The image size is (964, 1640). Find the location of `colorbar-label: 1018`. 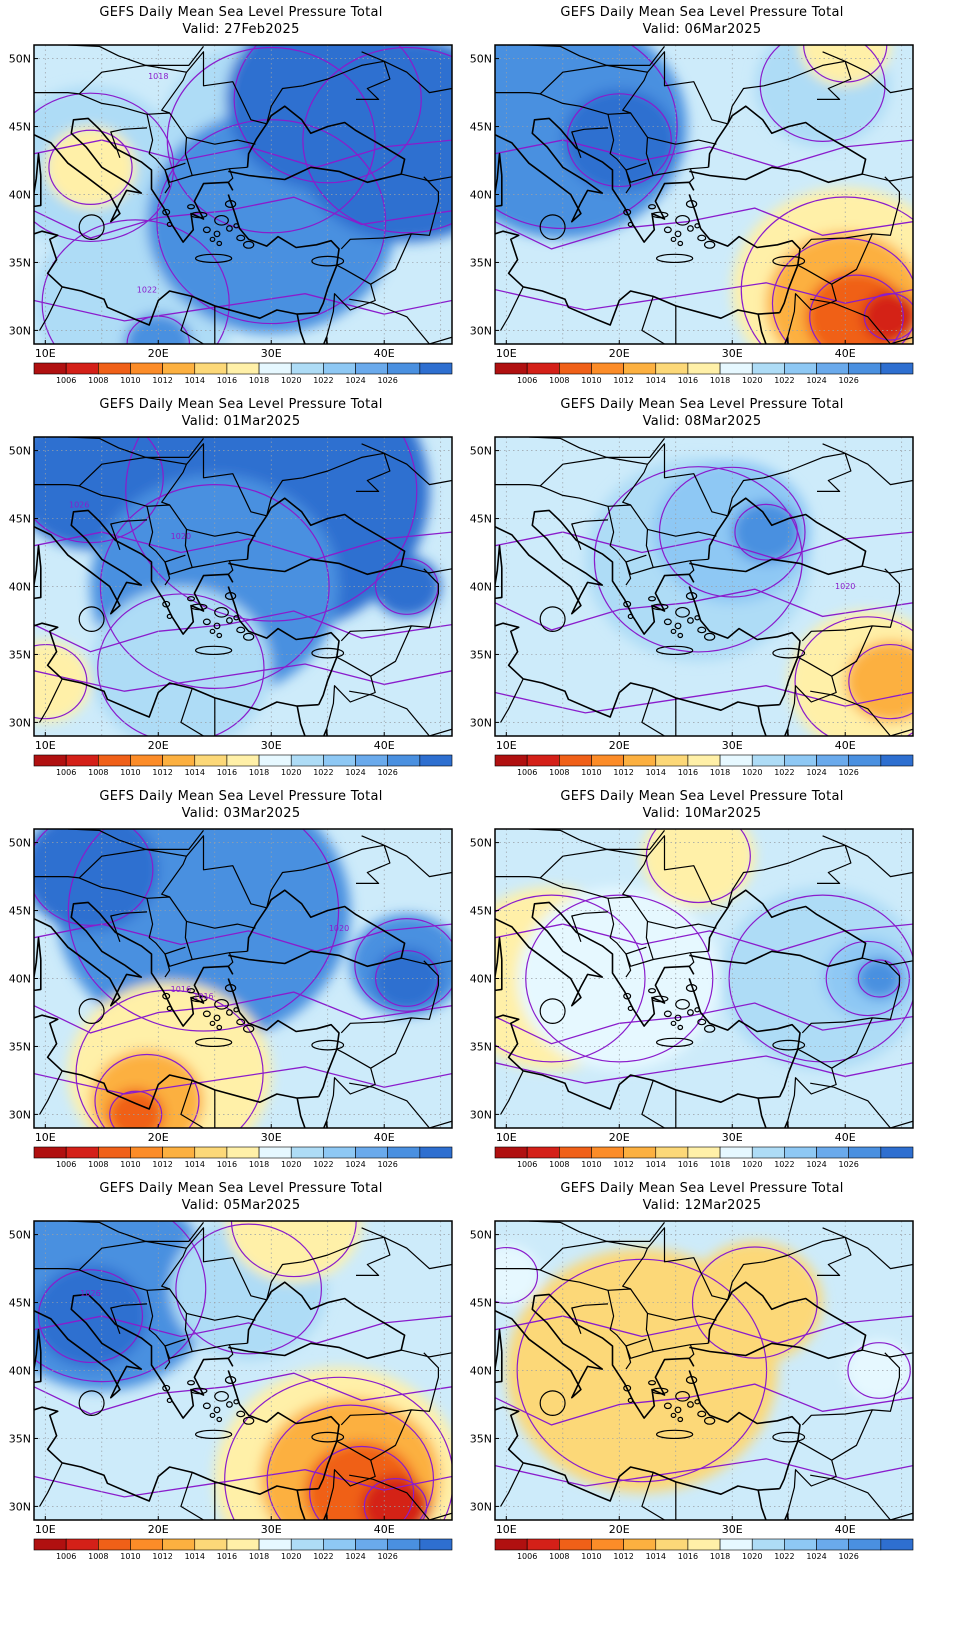

colorbar-label: 1018 is located at coordinates (259, 380).